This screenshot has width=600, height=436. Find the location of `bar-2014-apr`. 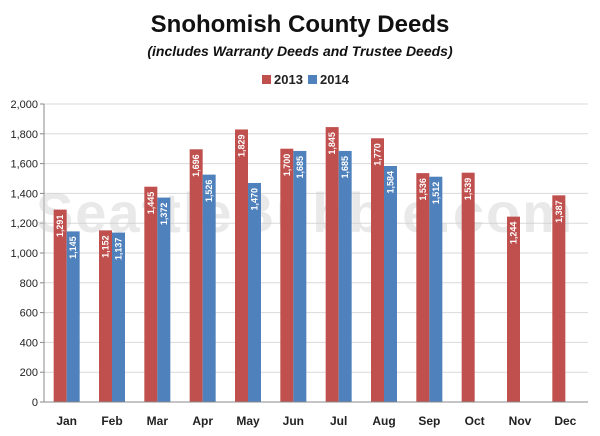

bar-2014-apr is located at coordinates (209, 288).